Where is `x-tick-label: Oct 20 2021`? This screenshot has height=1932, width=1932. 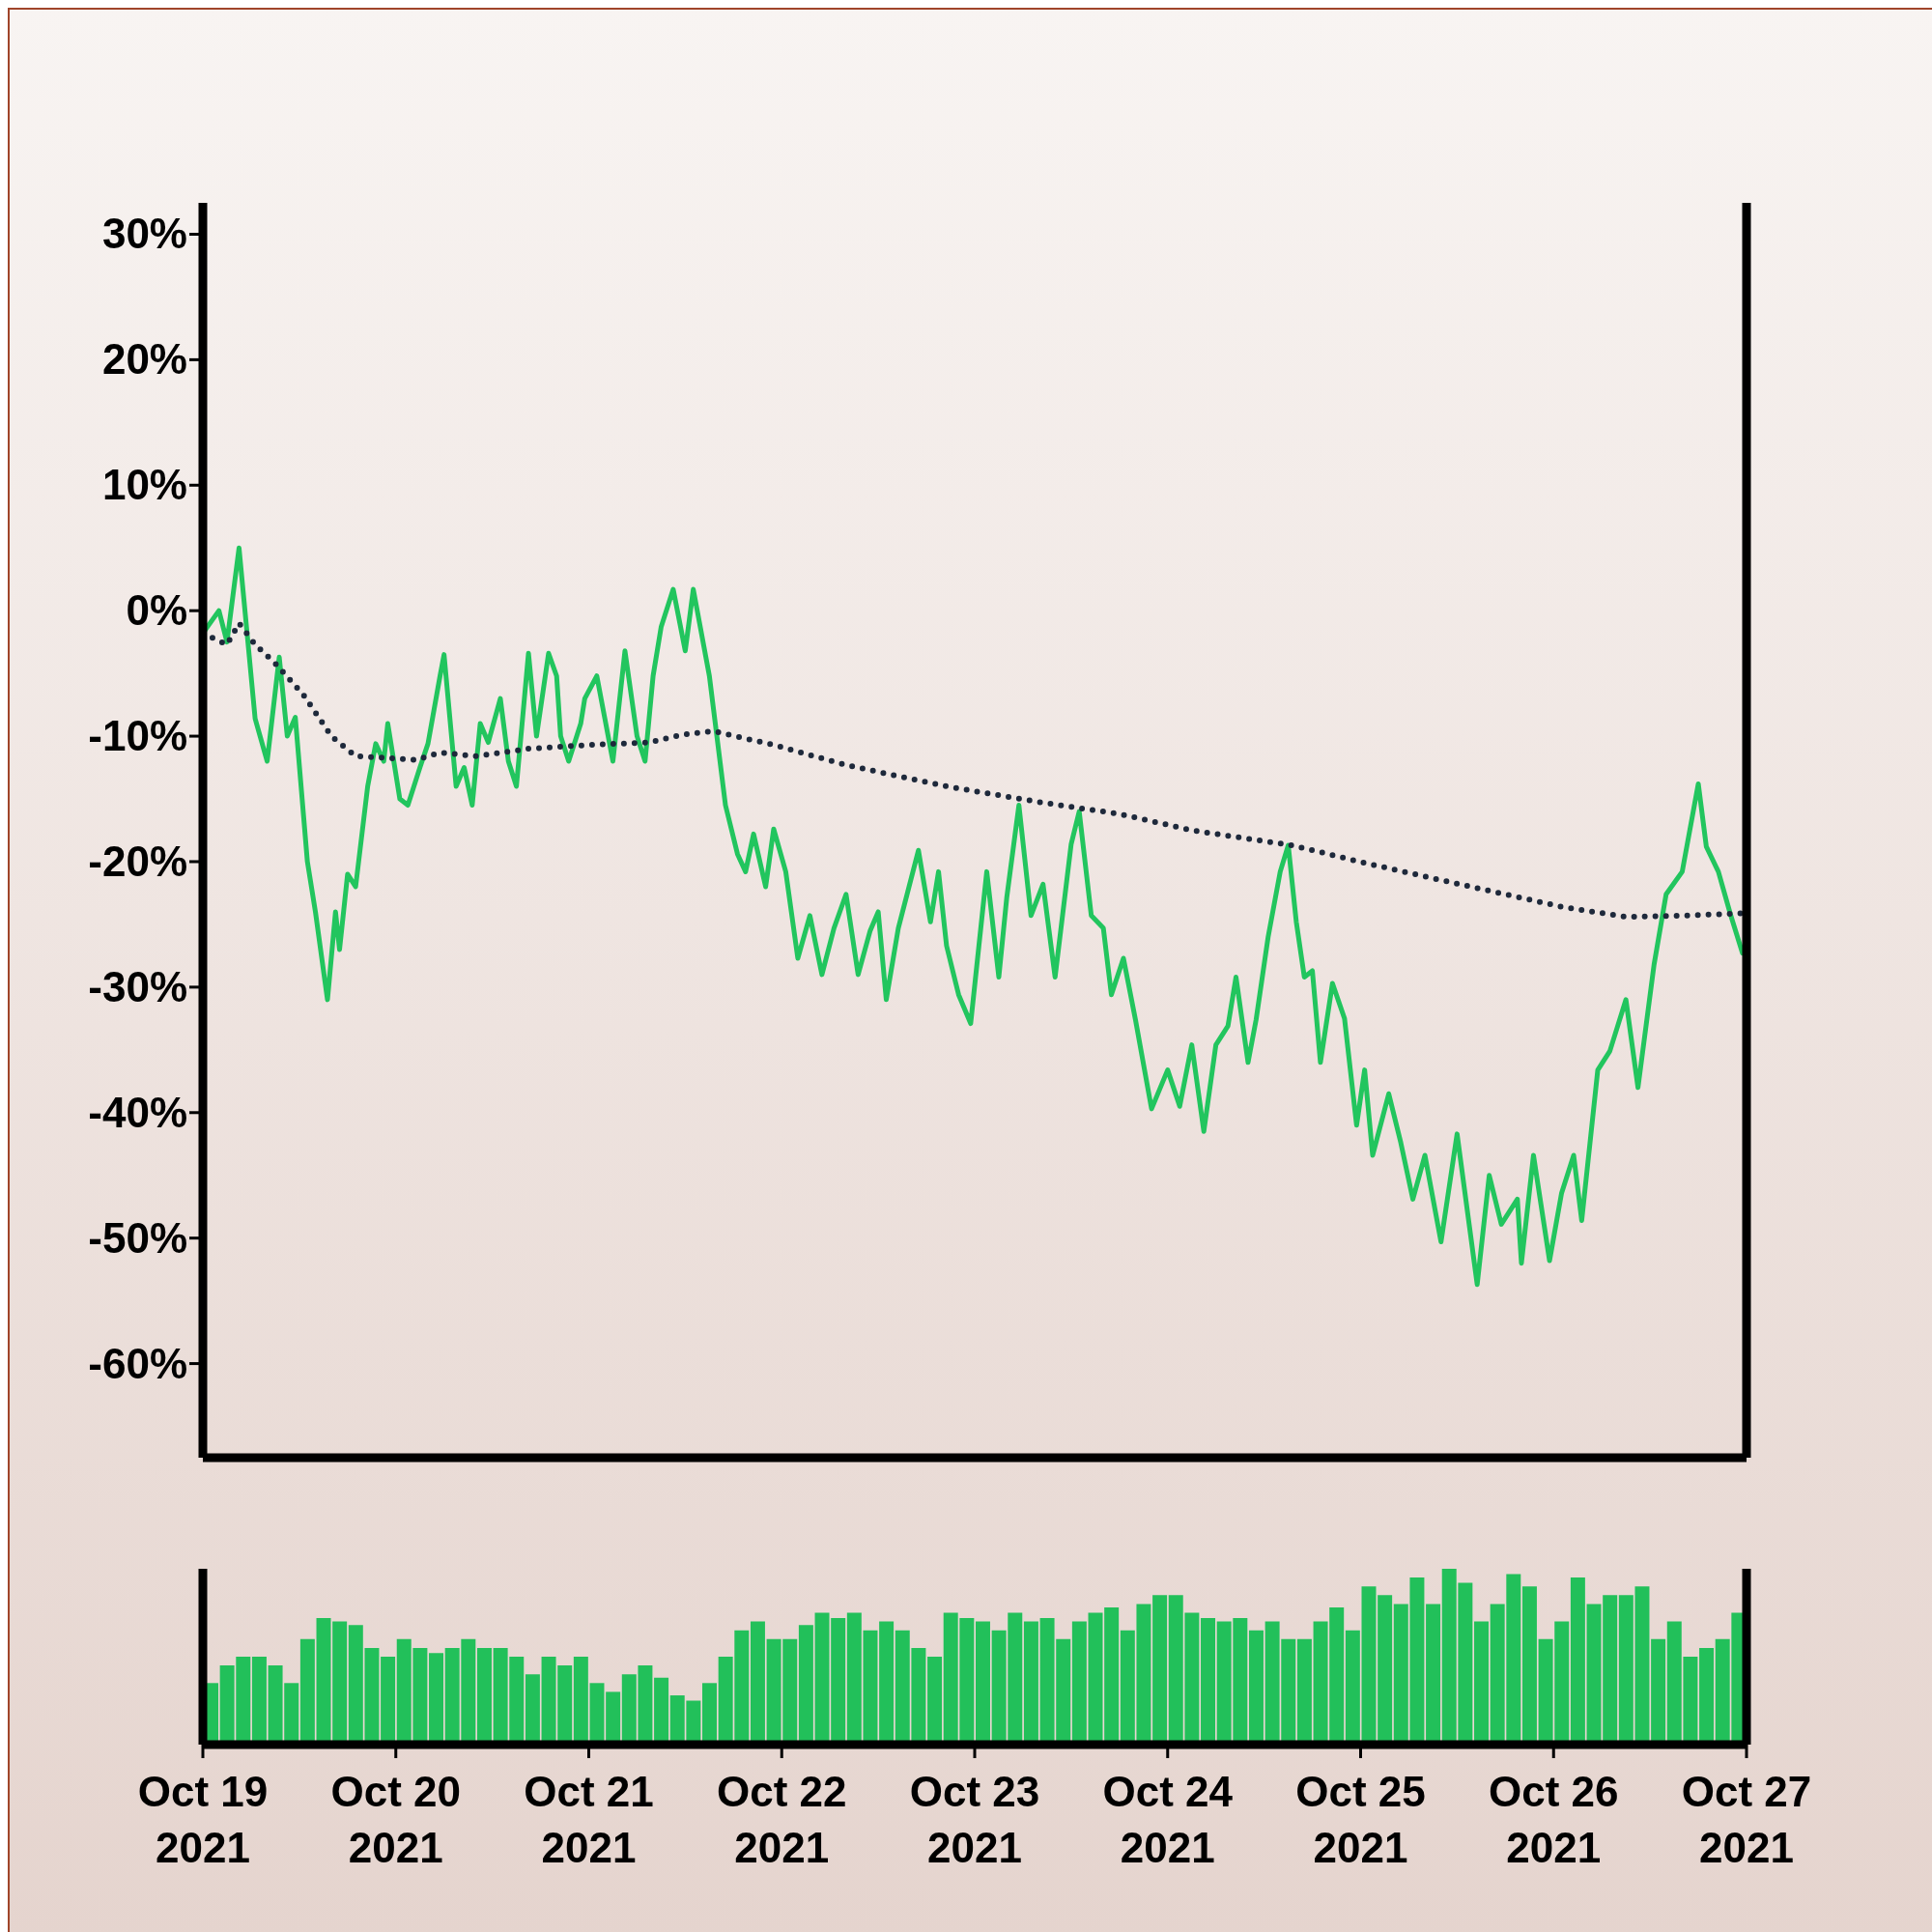 x-tick-label: Oct 20 2021 is located at coordinates (396, 1819).